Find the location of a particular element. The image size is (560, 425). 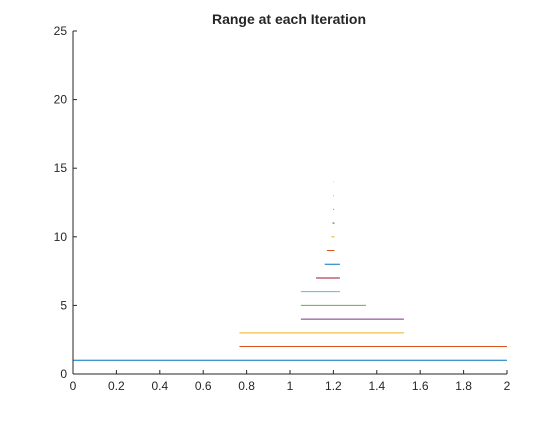

y-tick-label: 25 is located at coordinates (61, 31).